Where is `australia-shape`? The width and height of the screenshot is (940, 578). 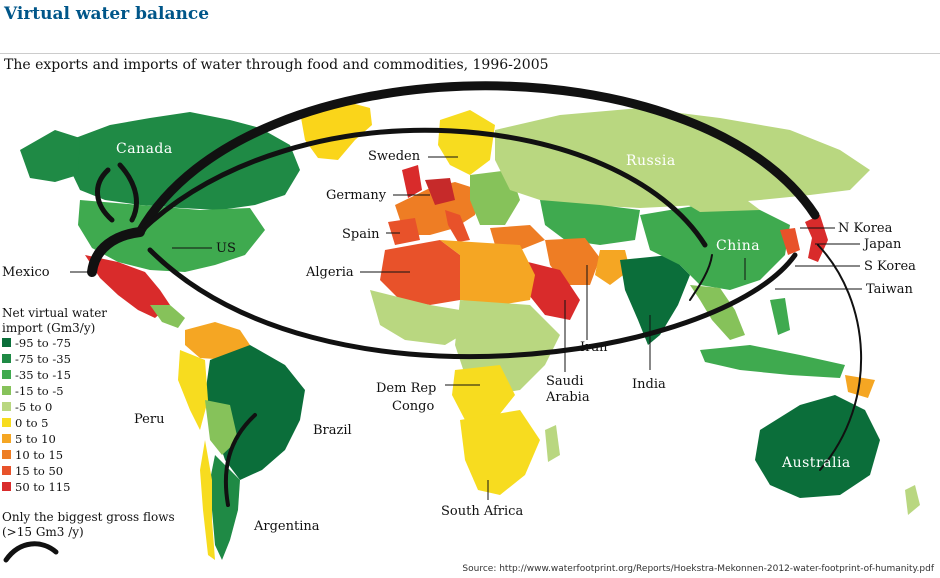
australia-shape is located at coordinates (817, 446).